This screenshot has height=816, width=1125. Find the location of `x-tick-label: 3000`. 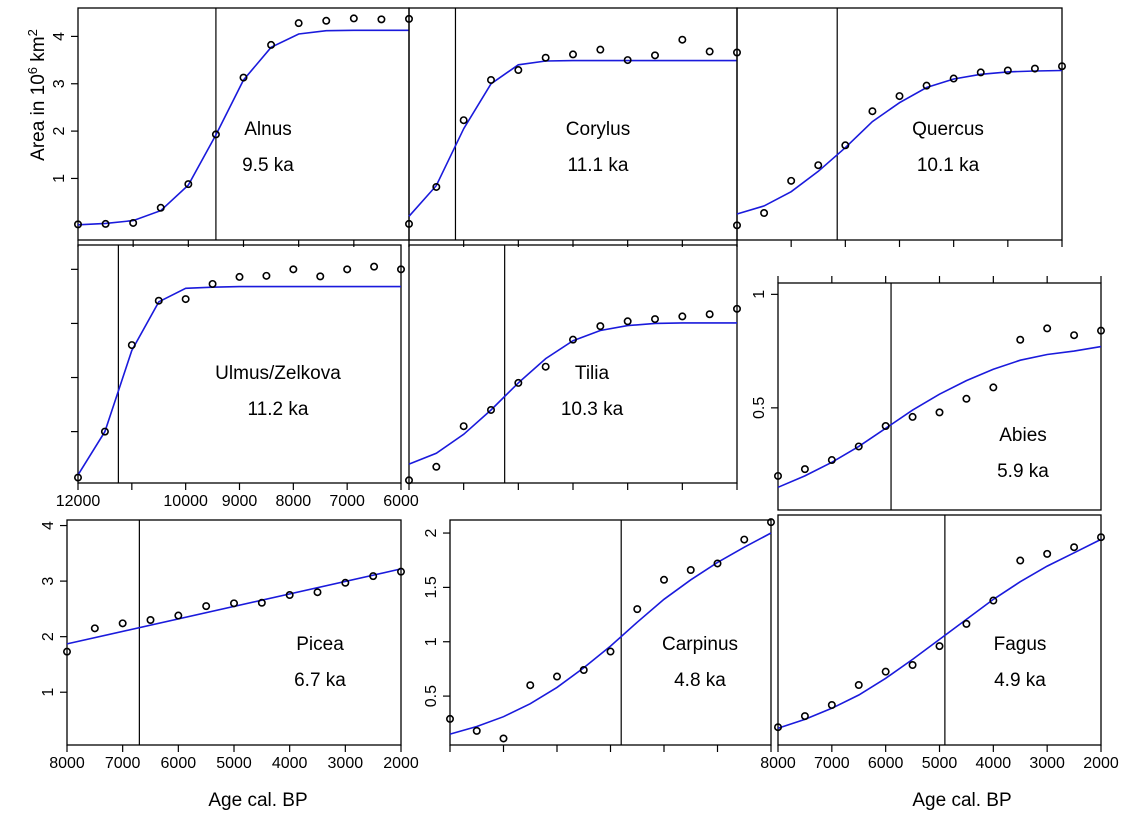

x-tick-label: 3000 is located at coordinates (346, 763).